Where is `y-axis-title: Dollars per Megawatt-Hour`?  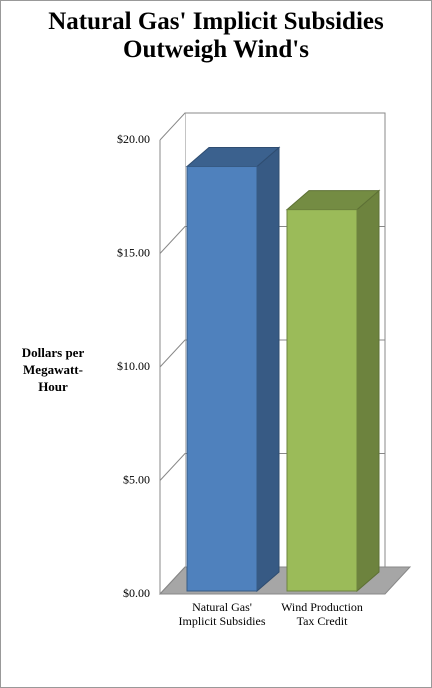
y-axis-title: Dollars per Megawatt-Hour is located at coordinates (53, 369).